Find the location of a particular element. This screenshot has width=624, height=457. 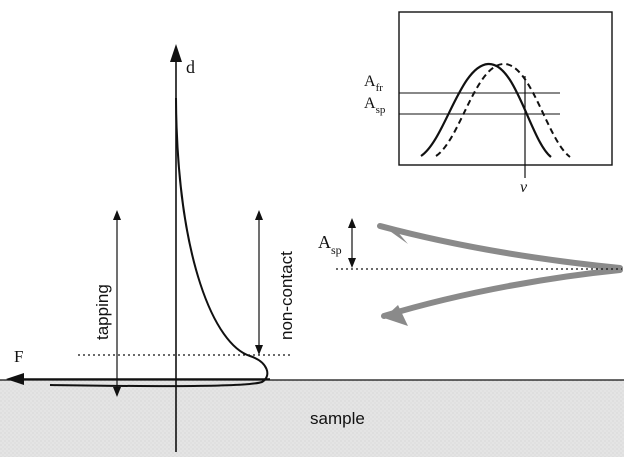

tapping-label: tapping is located at coordinates (102, 312).